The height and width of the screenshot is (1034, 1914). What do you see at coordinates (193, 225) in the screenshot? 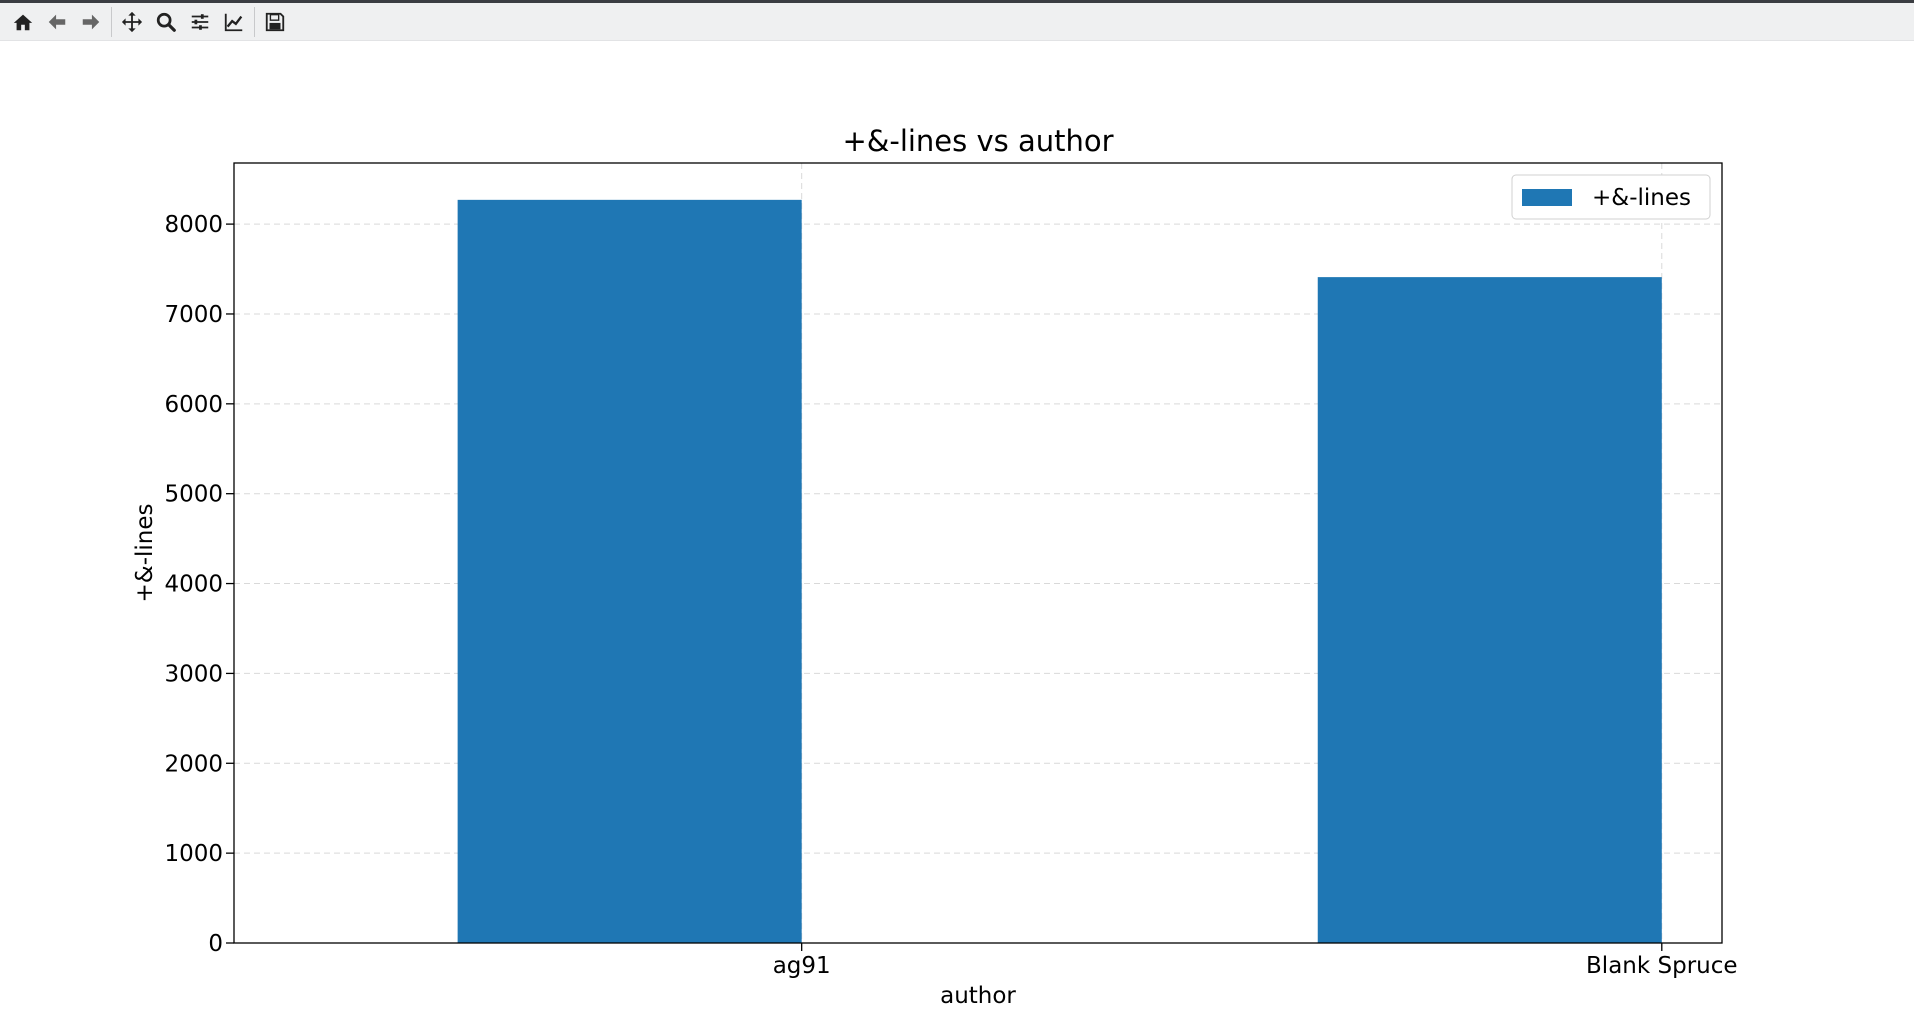
I see `y-tick-label: 8000` at bounding box center [193, 225].